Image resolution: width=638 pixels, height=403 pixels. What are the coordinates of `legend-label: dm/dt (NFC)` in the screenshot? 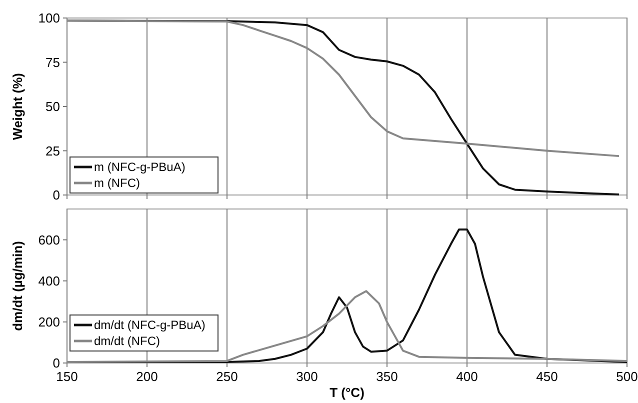 It's located at (127, 341).